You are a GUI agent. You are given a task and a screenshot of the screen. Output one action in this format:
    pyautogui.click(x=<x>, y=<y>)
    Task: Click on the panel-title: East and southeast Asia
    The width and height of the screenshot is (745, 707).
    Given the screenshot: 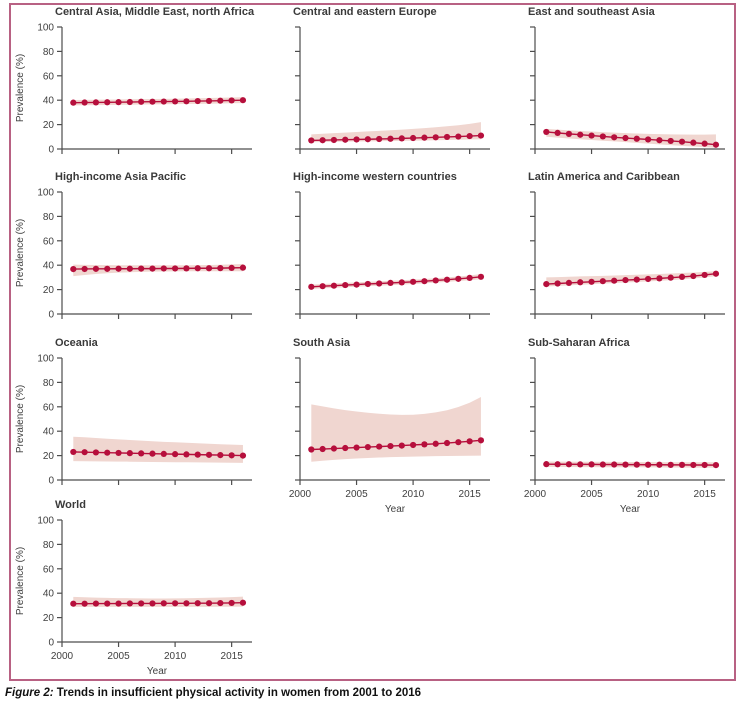 What is the action you would take?
    pyautogui.click(x=591, y=12)
    